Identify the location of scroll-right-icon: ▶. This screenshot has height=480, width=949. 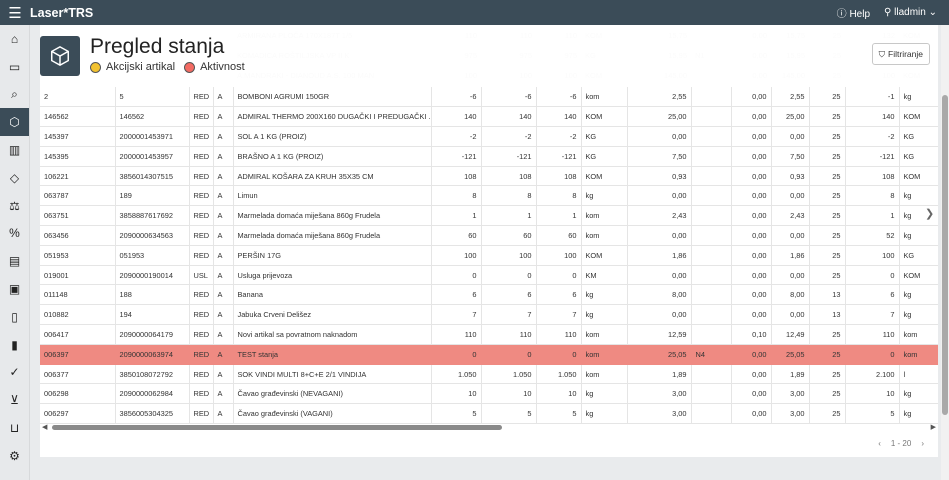
(933, 427).